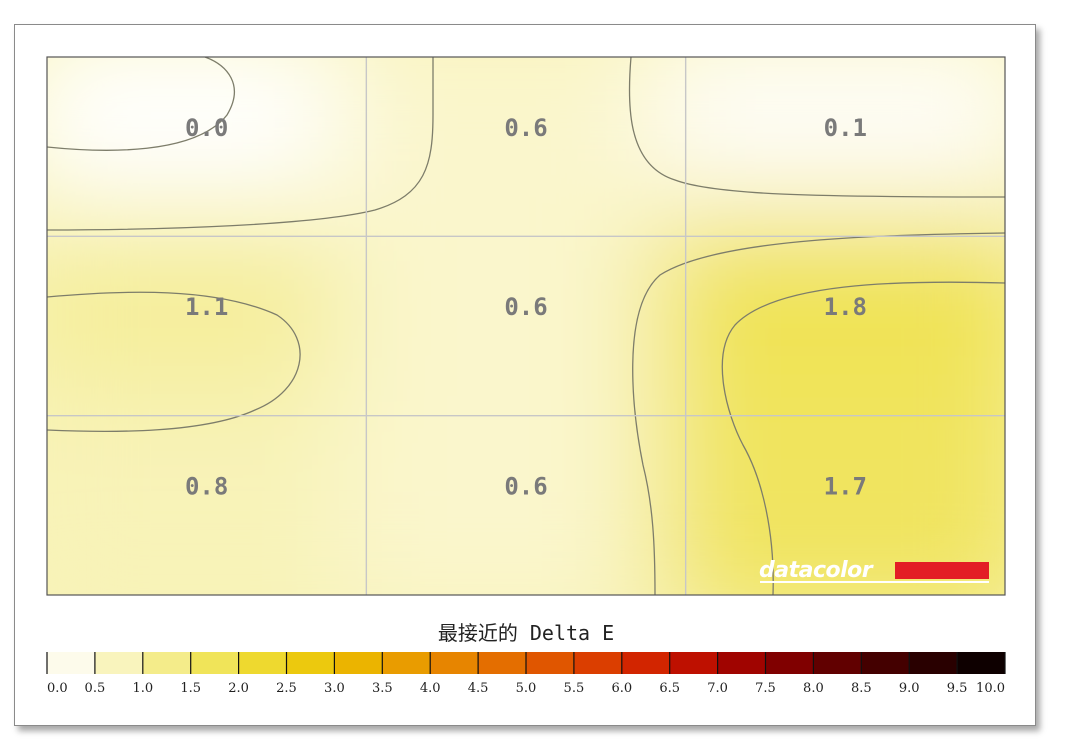 Image resolution: width=1080 pixels, height=755 pixels. I want to click on colorbar-tick-label: 9.5, so click(957, 688).